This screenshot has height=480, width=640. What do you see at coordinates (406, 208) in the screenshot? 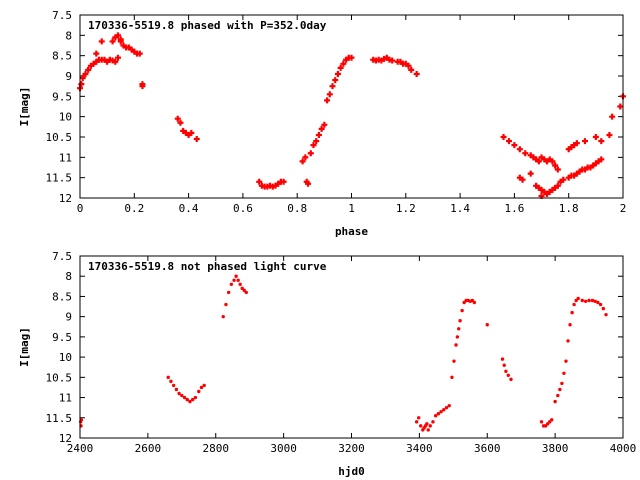
I see `phased-x-tick-label: 1.2` at bounding box center [406, 208].